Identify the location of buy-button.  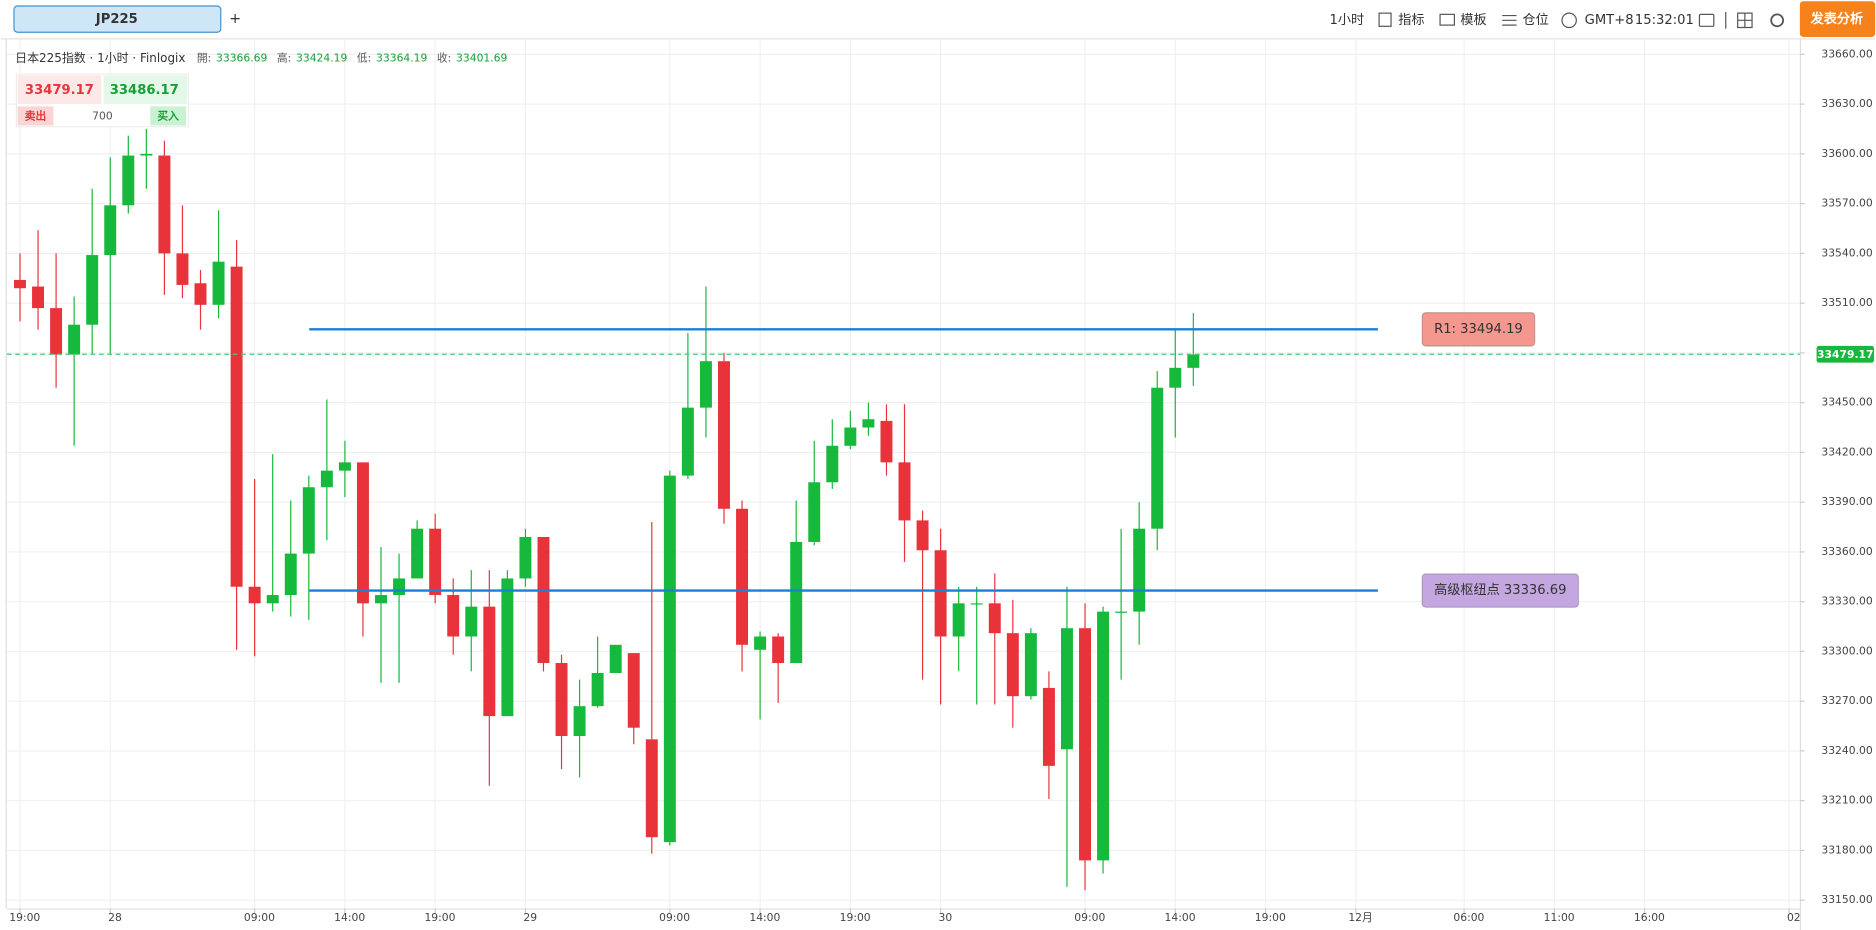
(168, 116).